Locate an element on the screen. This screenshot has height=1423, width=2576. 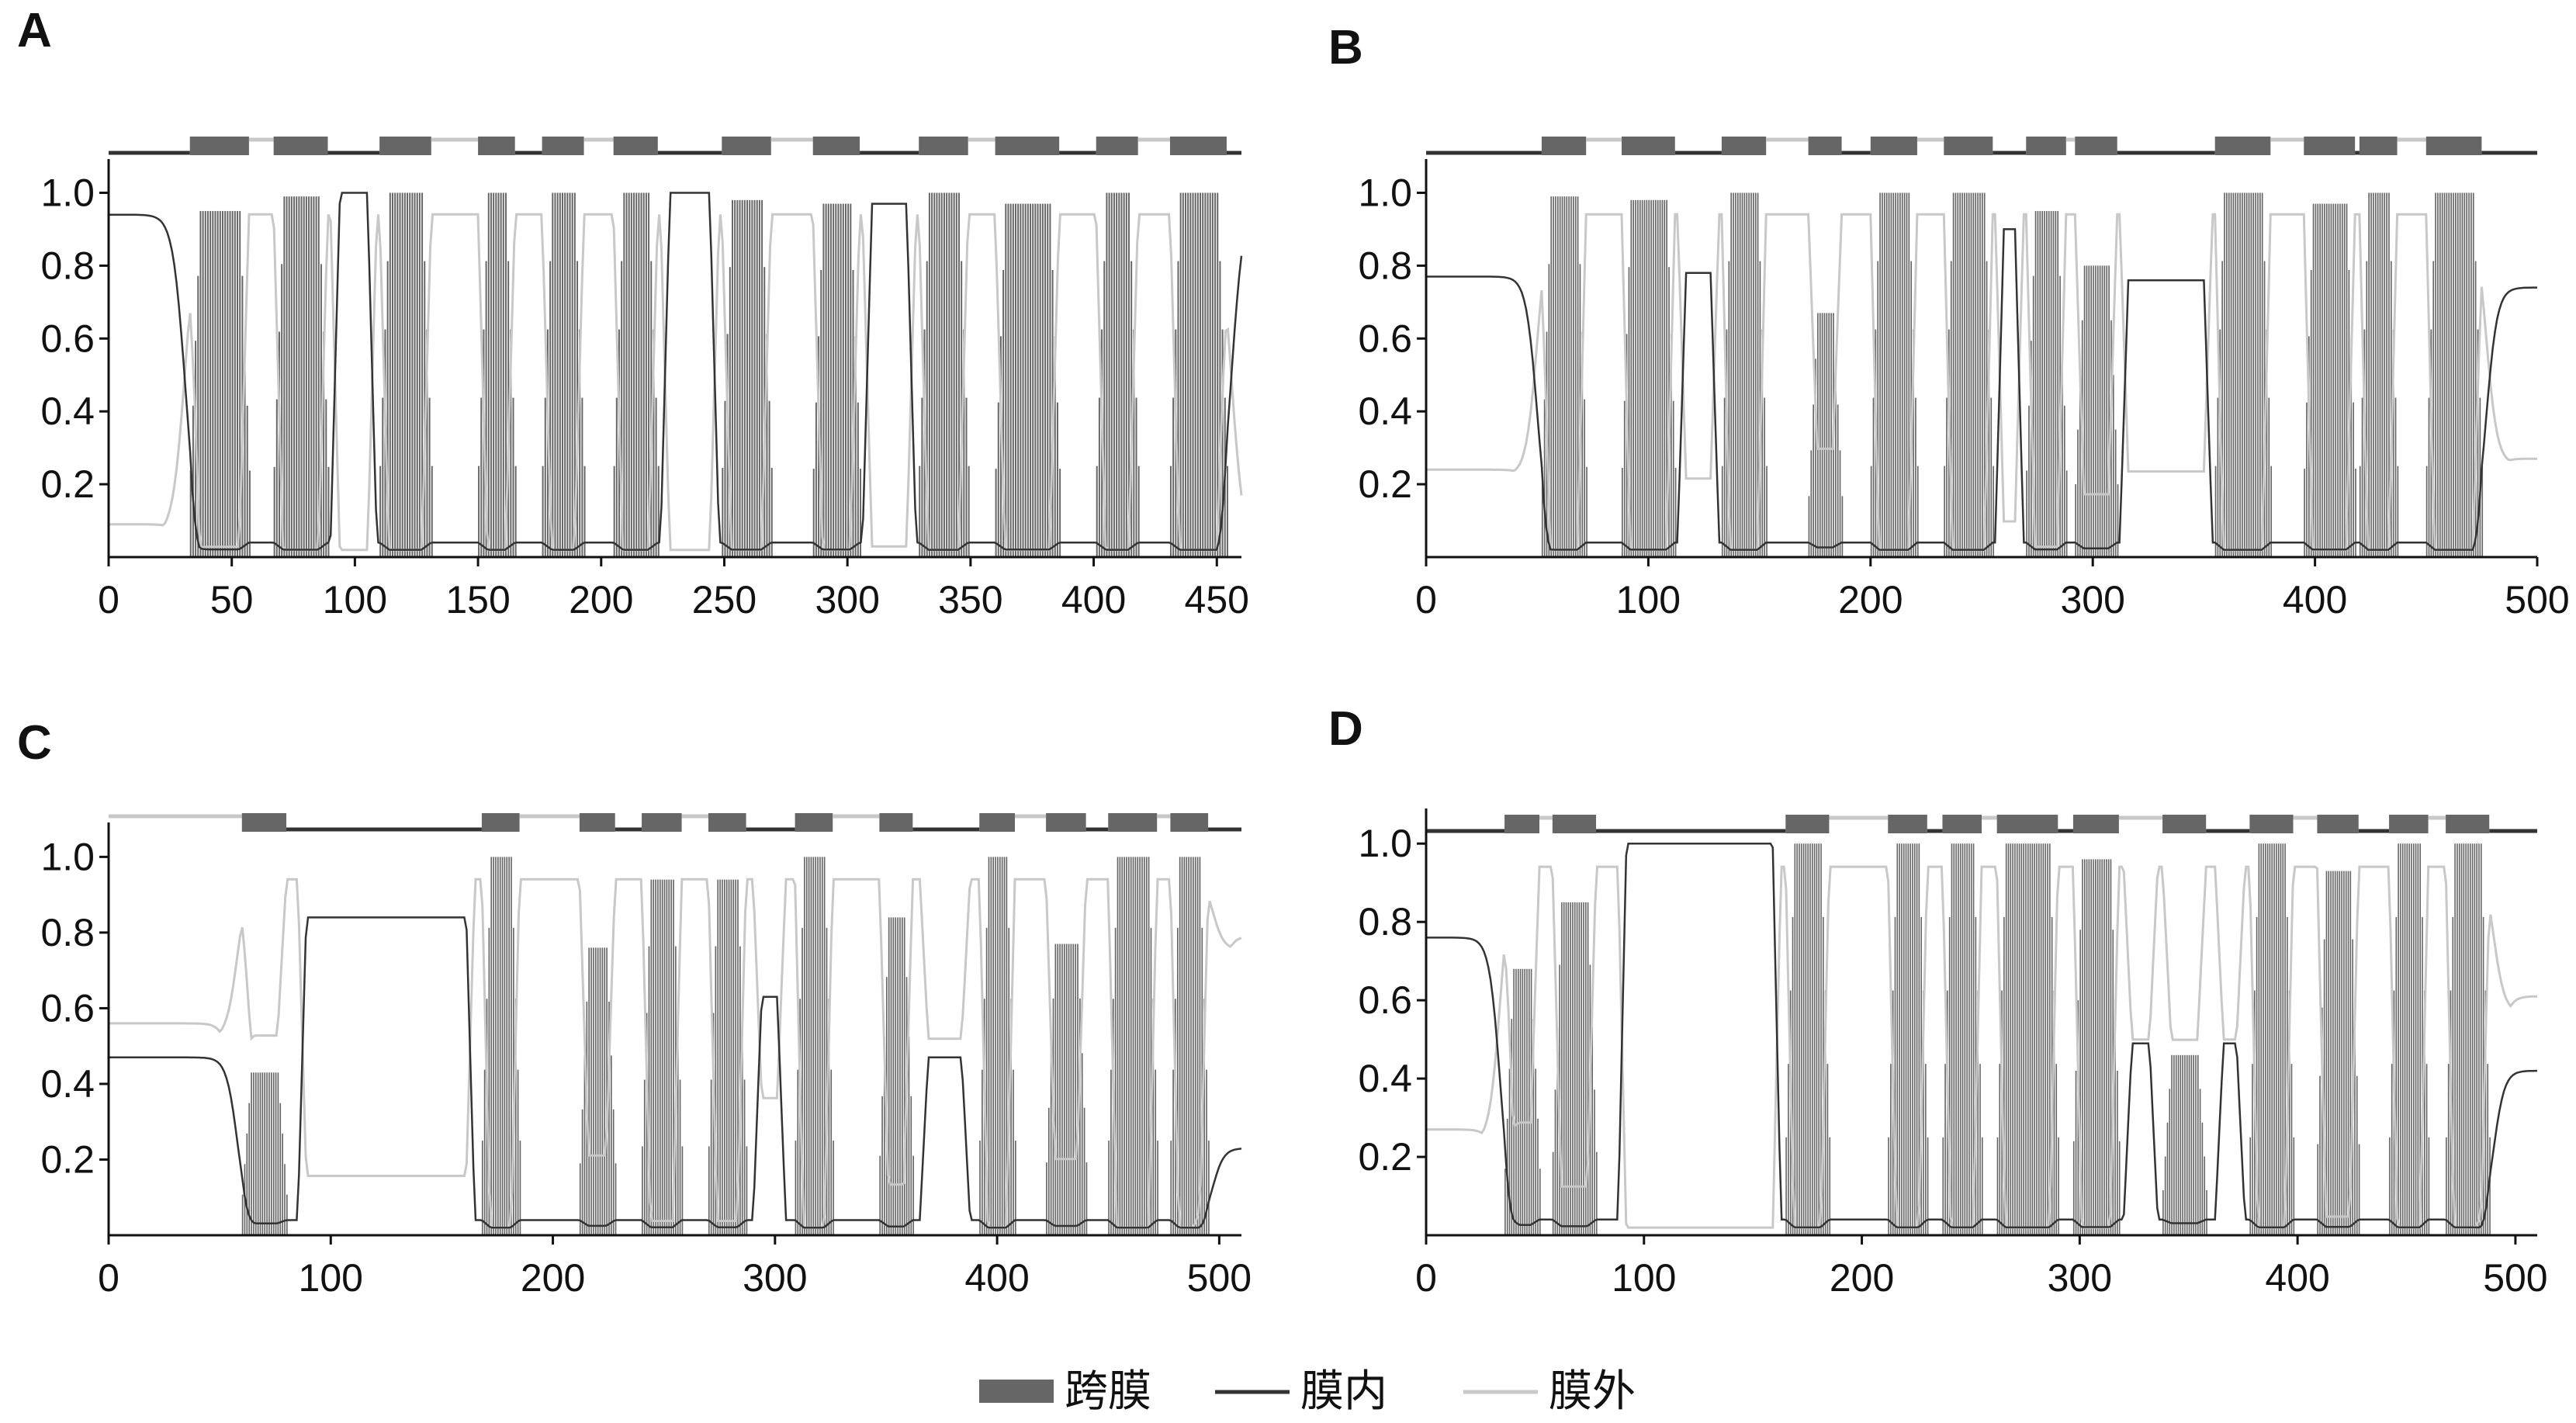
x-tick-label: 500 is located at coordinates (2537, 600).